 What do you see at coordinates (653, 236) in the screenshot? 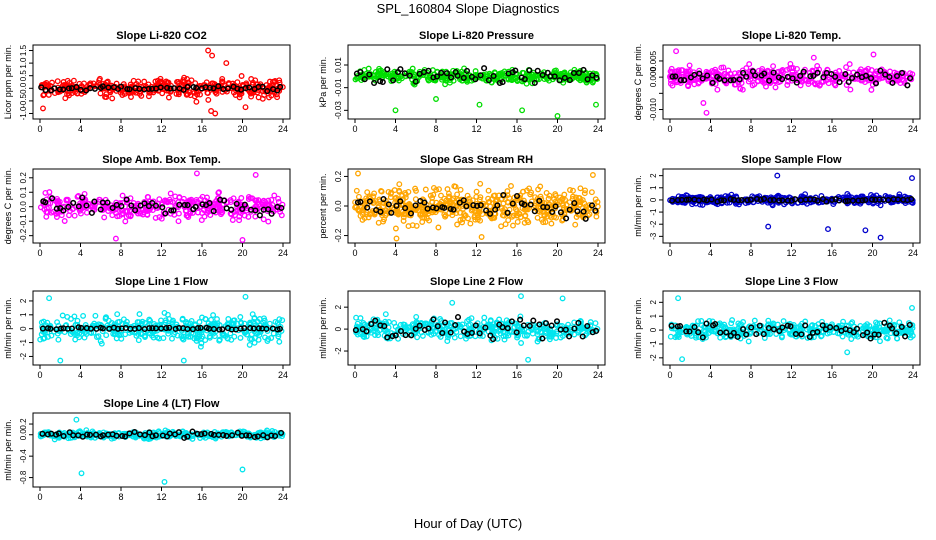
I see `y-tick-label: -3` at bounding box center [653, 236].